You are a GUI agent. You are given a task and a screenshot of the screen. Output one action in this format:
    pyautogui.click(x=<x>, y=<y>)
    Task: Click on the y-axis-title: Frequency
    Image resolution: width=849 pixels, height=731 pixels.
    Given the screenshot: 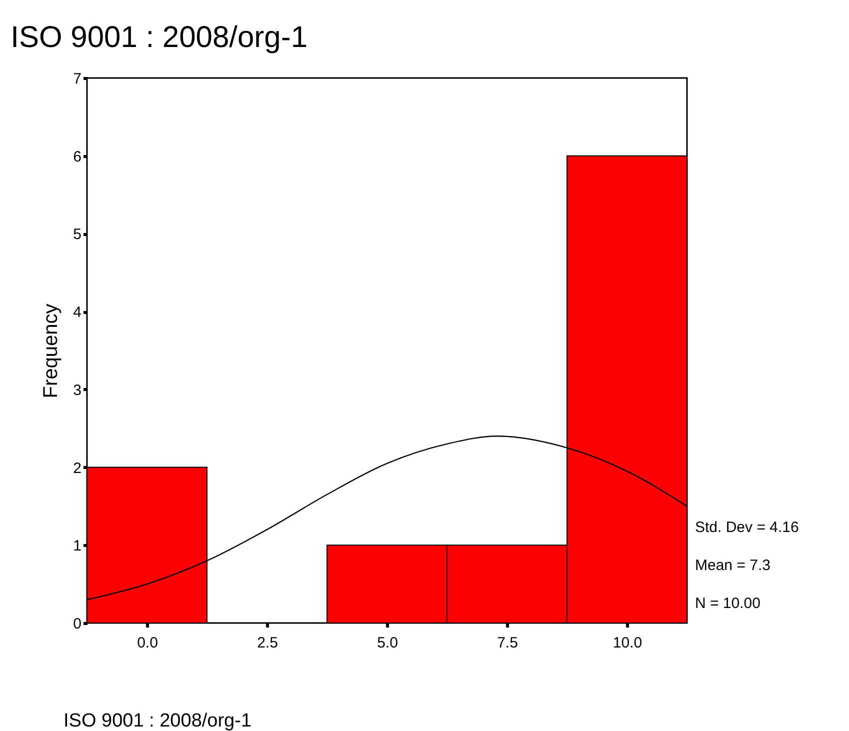 What is the action you would take?
    pyautogui.click(x=51, y=351)
    